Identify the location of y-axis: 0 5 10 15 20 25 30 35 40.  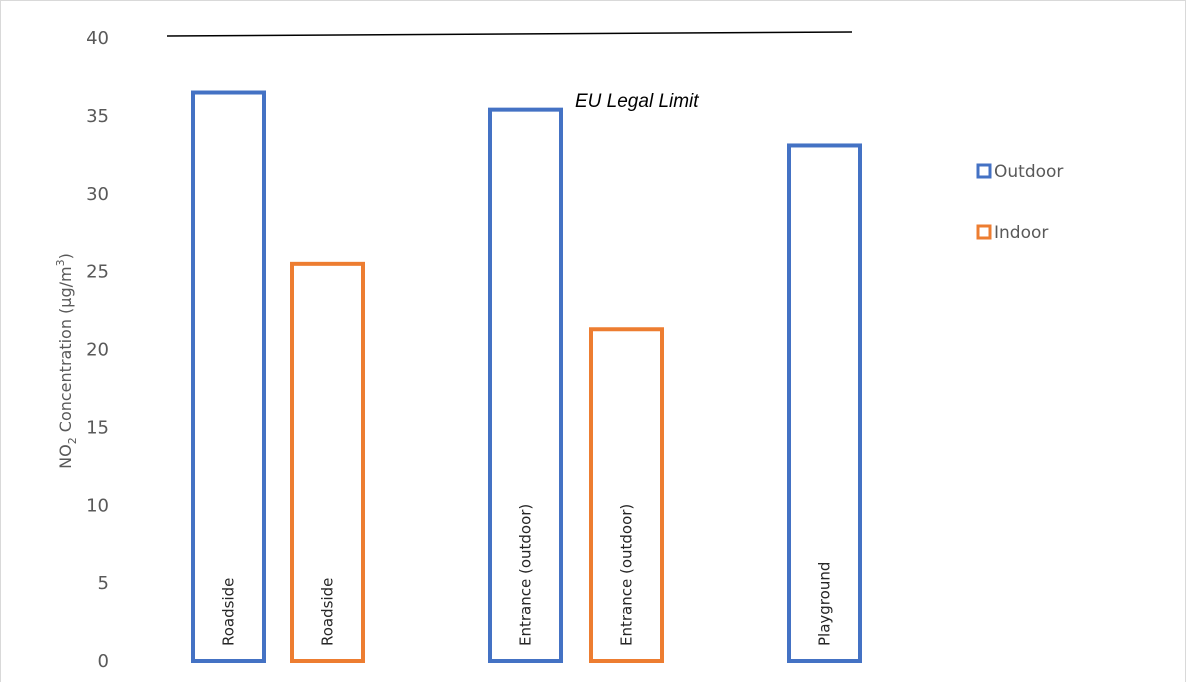
(97, 350).